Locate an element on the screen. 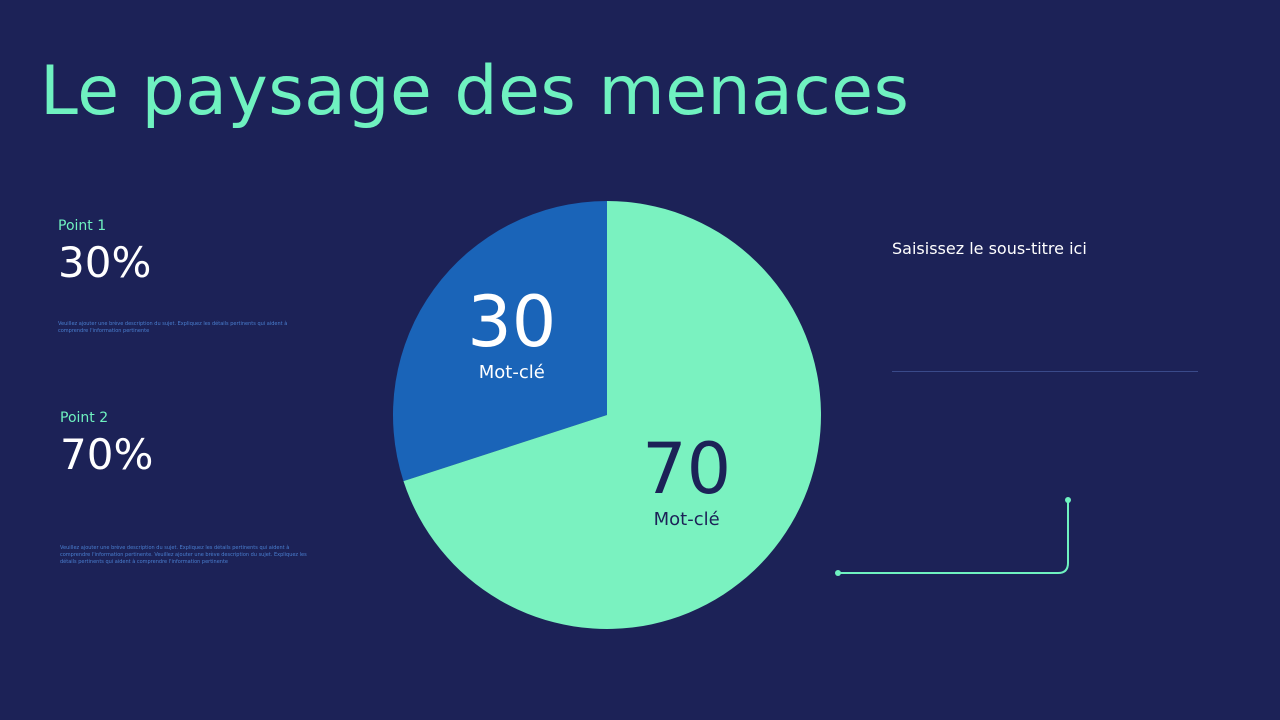 The height and width of the screenshot is (720, 1280). subtitle: Saisissez le sous-titre ici is located at coordinates (989, 248).